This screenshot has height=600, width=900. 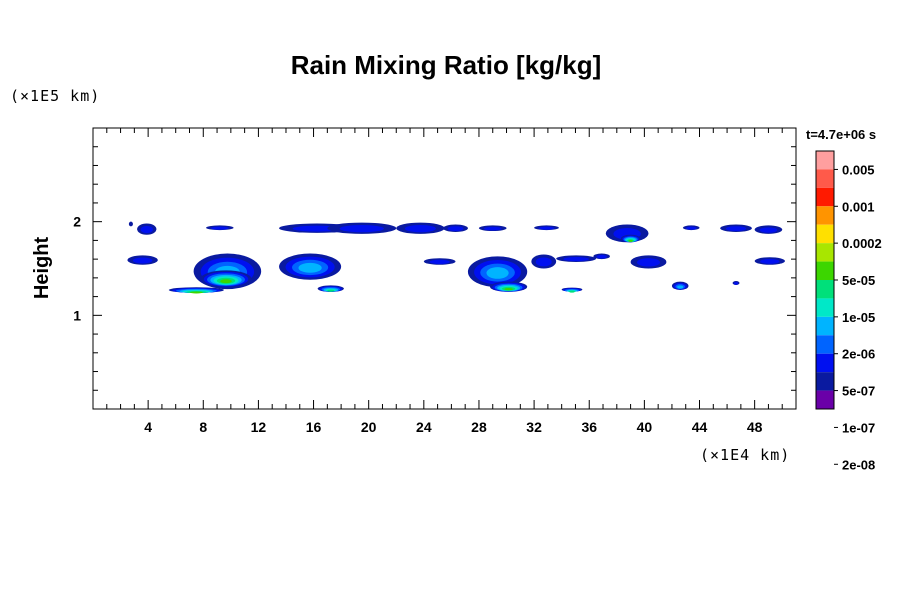 I want to click on colorbar-label: 5e-07, so click(x=858, y=391).